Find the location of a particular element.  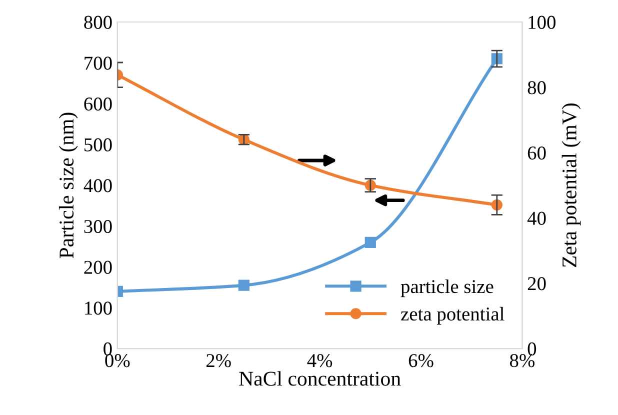

y2-axis-title: Zeta potential (mV) is located at coordinates (571, 185).